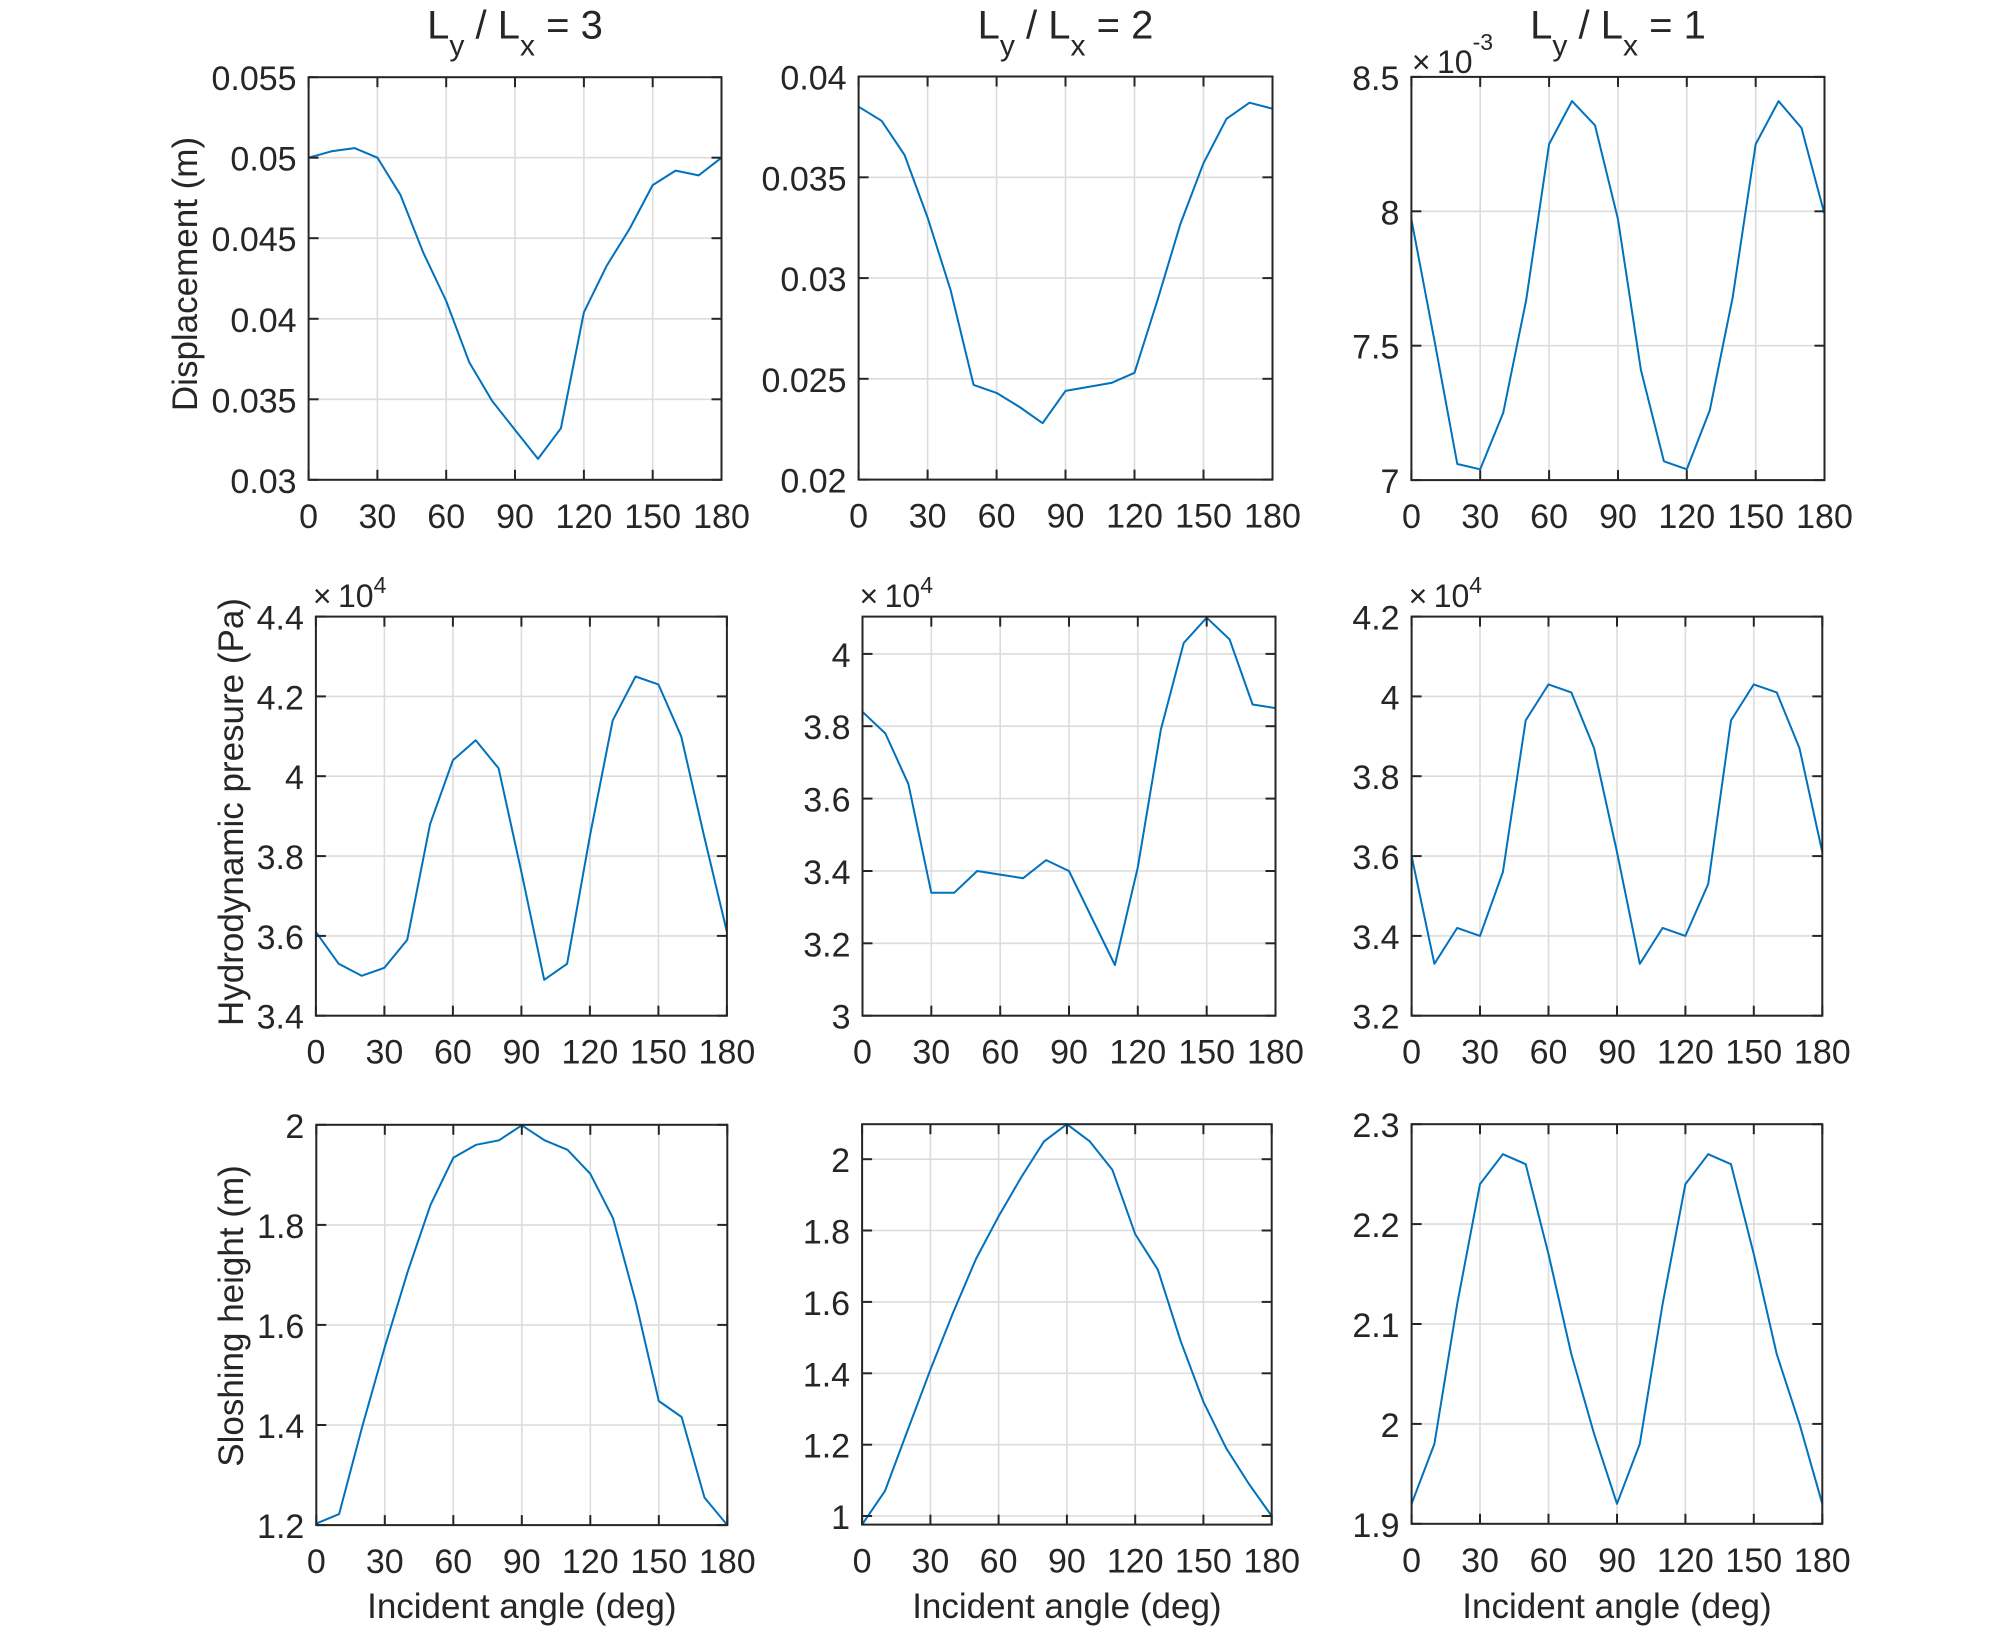 Image resolution: width=2008 pixels, height=1638 pixels. What do you see at coordinates (185, 274) in the screenshot?
I see `svg-text: Displacement (m)` at bounding box center [185, 274].